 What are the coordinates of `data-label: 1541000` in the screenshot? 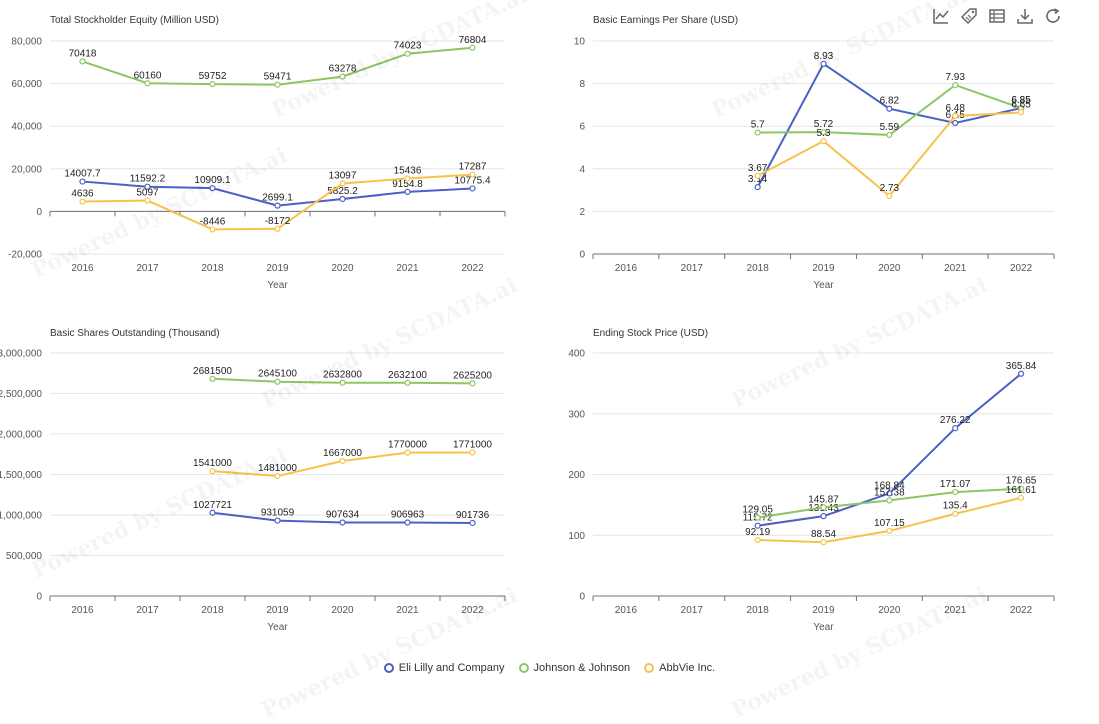 It's located at (212, 463).